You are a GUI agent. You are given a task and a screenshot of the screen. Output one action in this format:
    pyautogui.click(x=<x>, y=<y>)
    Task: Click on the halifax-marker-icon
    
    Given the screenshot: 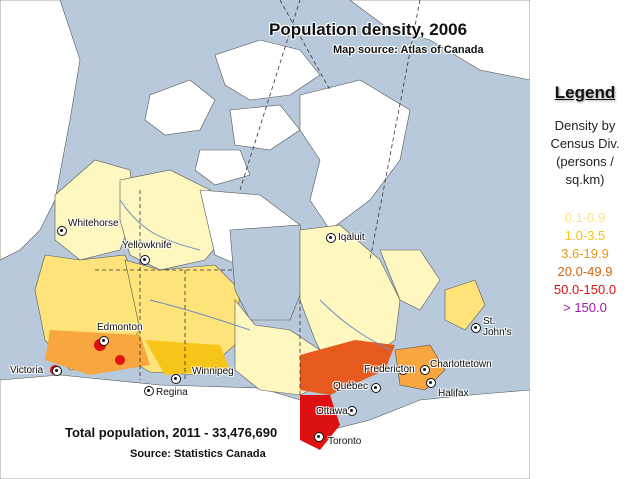 What is the action you would take?
    pyautogui.click(x=431, y=383)
    